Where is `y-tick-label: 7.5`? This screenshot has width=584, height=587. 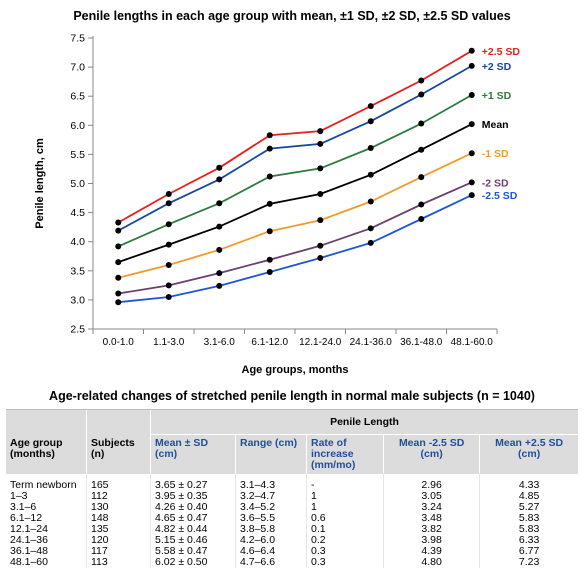
y-tick-label: 7.5 is located at coordinates (77, 39).